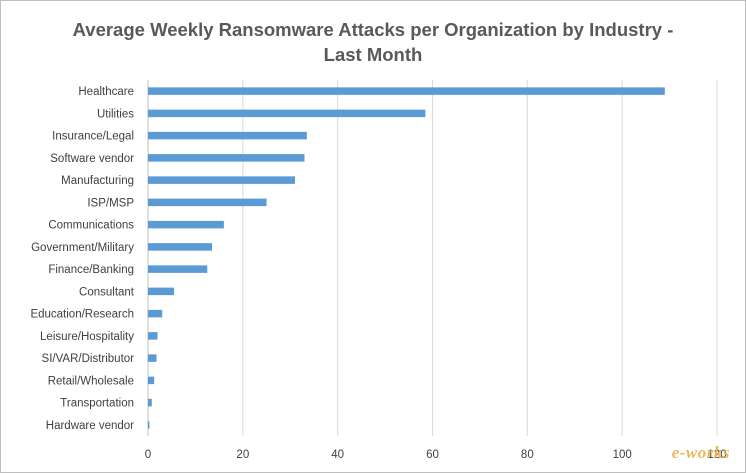  What do you see at coordinates (93, 137) in the screenshot?
I see `category-label: Insurance/Legal` at bounding box center [93, 137].